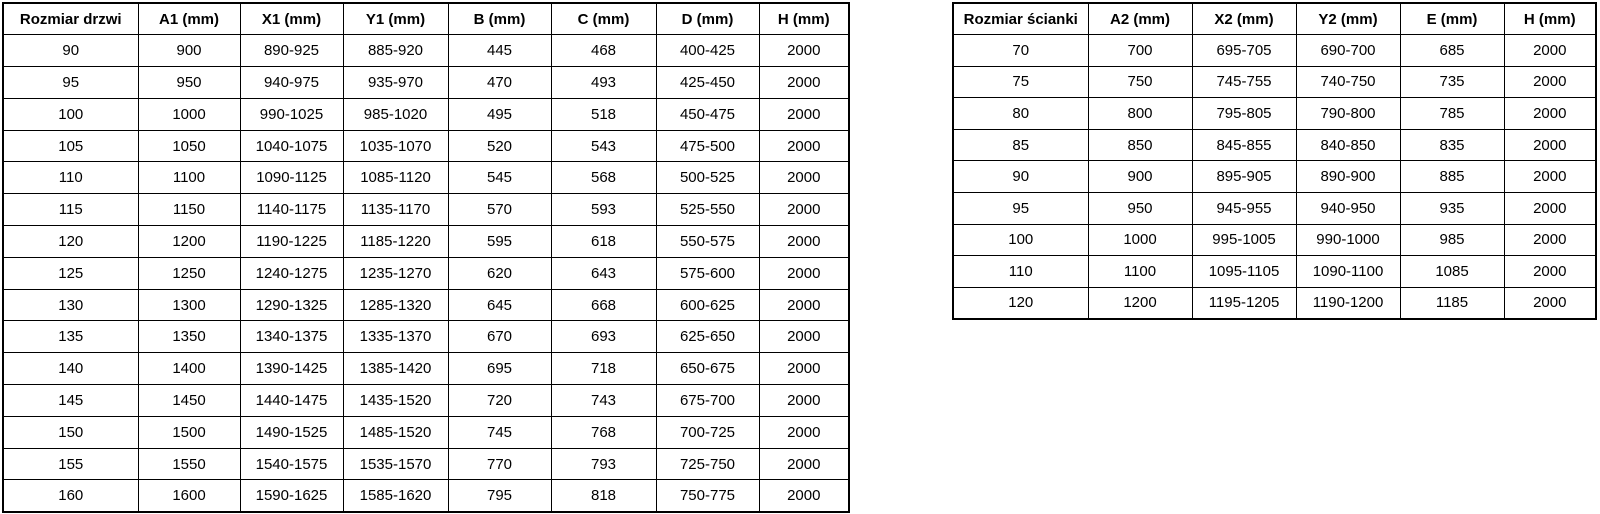 Image resolution: width=1600 pixels, height=514 pixels. I want to click on table-cell: 625-650, so click(707, 337).